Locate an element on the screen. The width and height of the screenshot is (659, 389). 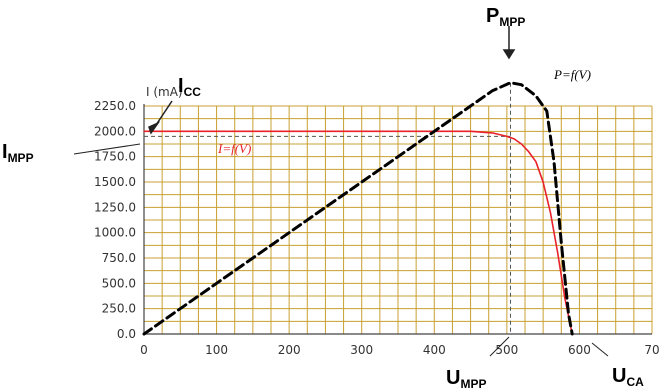
x-tick-label: 70 is located at coordinates (651, 350).